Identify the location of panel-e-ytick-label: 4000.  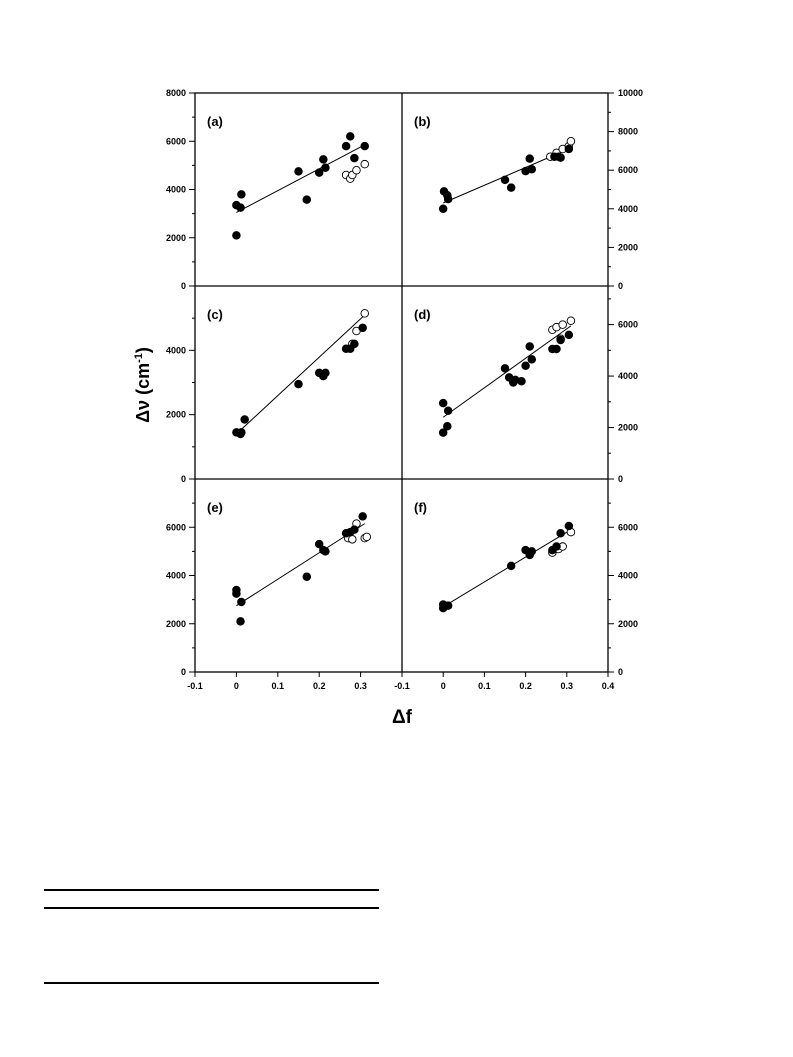
(176, 576).